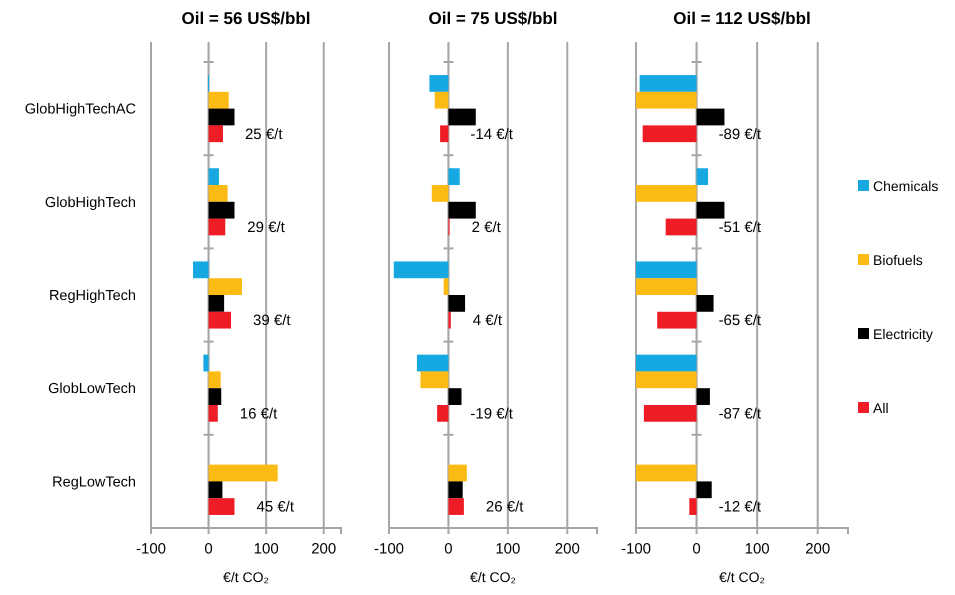  I want to click on data-label: 39 €/t, so click(272, 321).